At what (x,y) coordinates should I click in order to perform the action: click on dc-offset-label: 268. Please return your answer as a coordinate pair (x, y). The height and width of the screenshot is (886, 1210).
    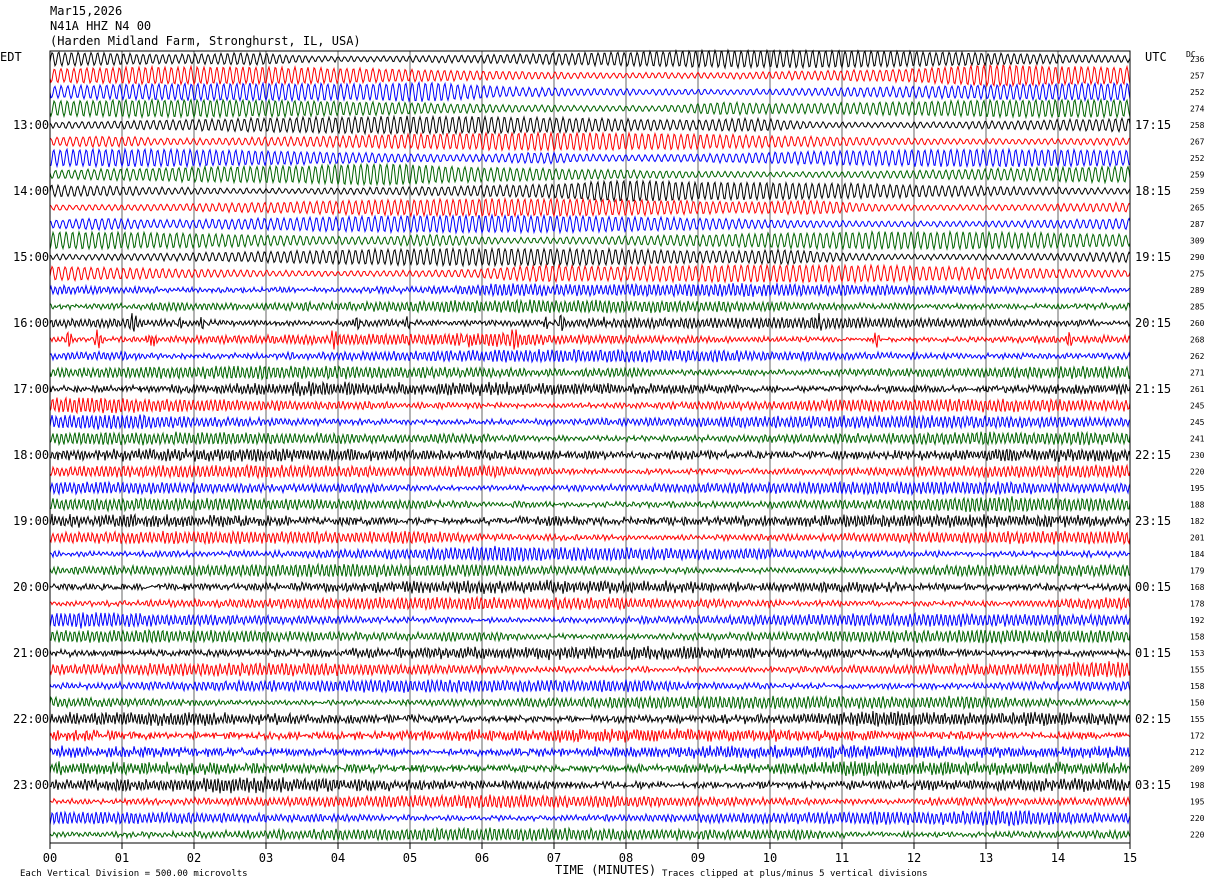
    Looking at the image, I should click on (1197, 340).